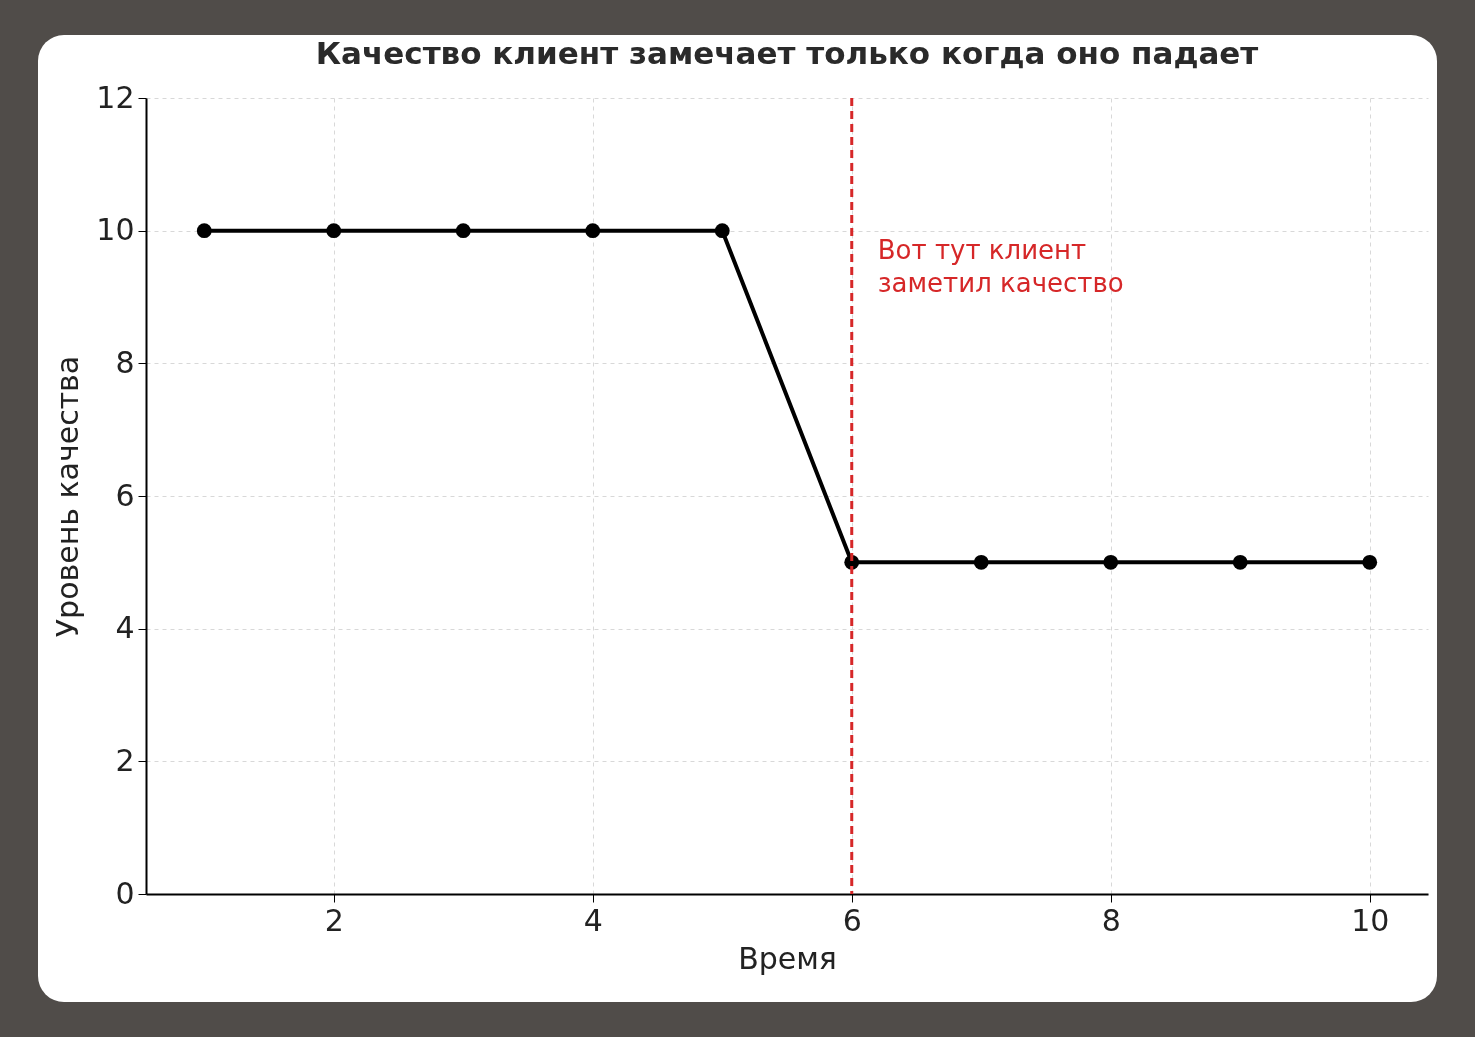  What do you see at coordinates (125, 495) in the screenshot?
I see `y-tick-label: 6` at bounding box center [125, 495].